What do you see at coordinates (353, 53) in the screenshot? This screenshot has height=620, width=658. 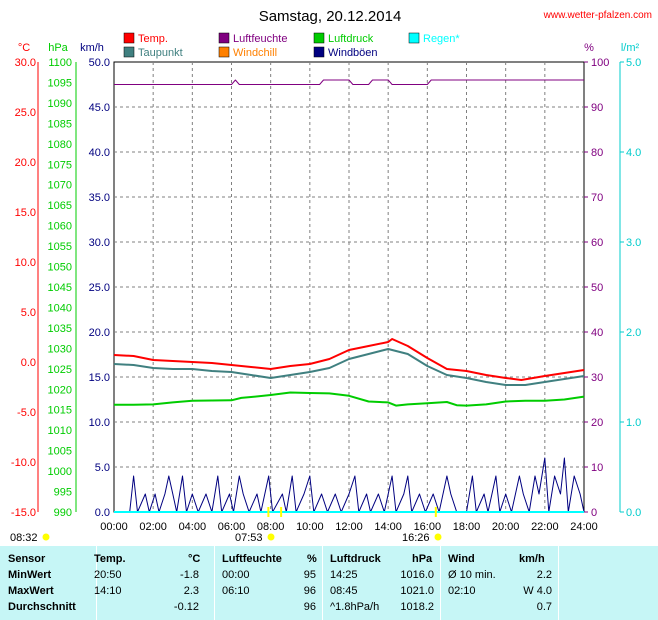 I see `legend-label: Windböen` at bounding box center [353, 53].